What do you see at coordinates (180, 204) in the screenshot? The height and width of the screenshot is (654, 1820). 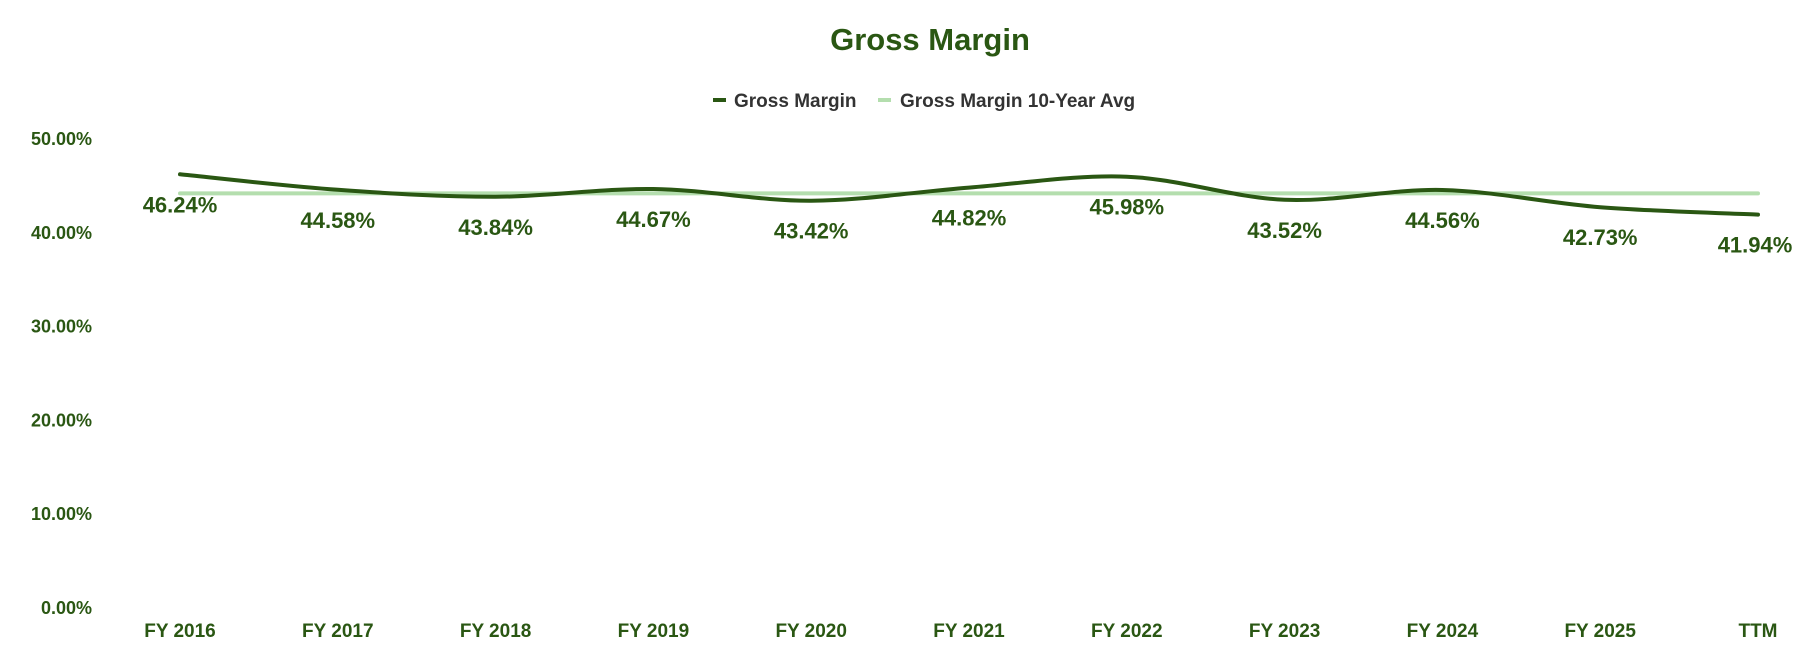 I see `data-label: 46.24%` at bounding box center [180, 204].